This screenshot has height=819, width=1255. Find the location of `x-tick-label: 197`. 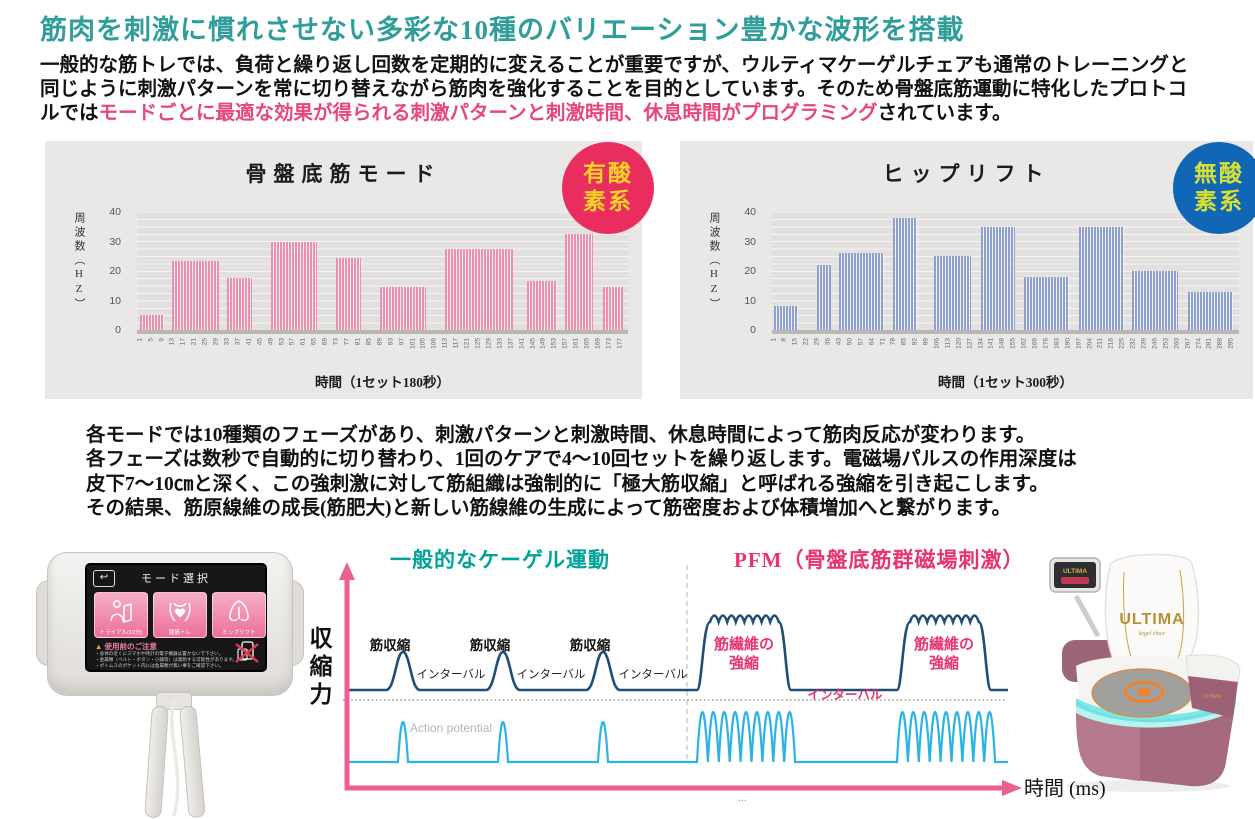

x-tick-label: 197 is located at coordinates (1079, 343).